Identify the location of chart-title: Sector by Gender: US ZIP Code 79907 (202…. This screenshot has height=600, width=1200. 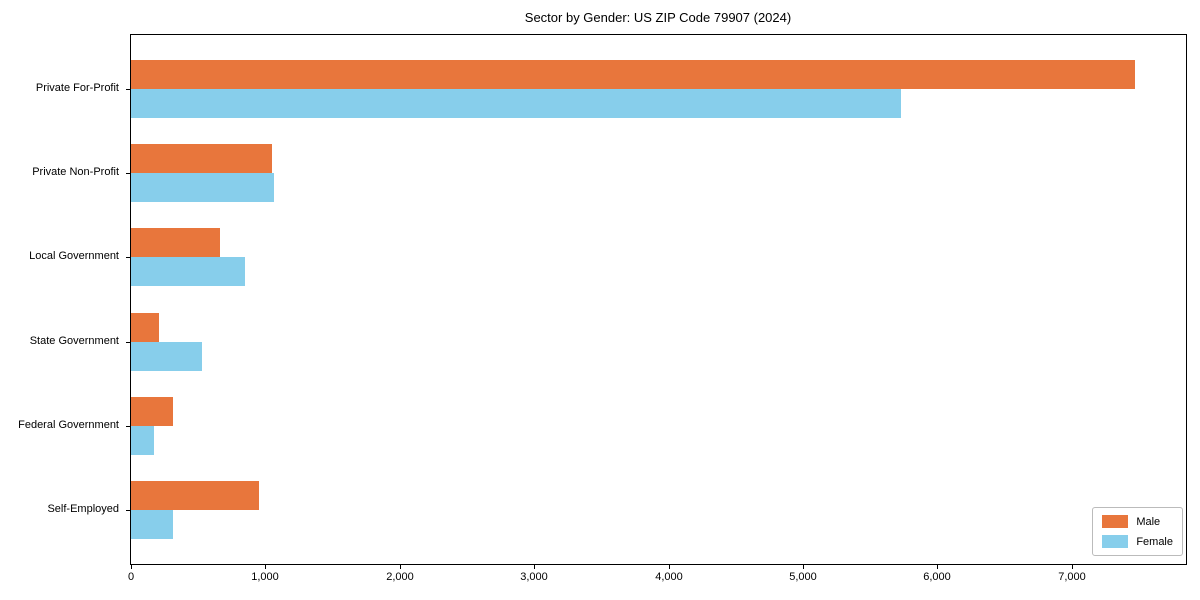
(658, 17).